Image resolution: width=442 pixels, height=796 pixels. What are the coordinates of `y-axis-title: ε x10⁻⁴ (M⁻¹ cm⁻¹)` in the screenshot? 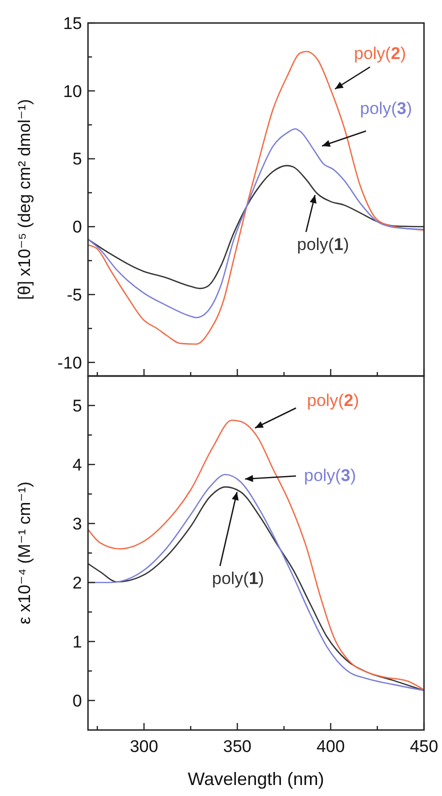 It's located at (24, 553).